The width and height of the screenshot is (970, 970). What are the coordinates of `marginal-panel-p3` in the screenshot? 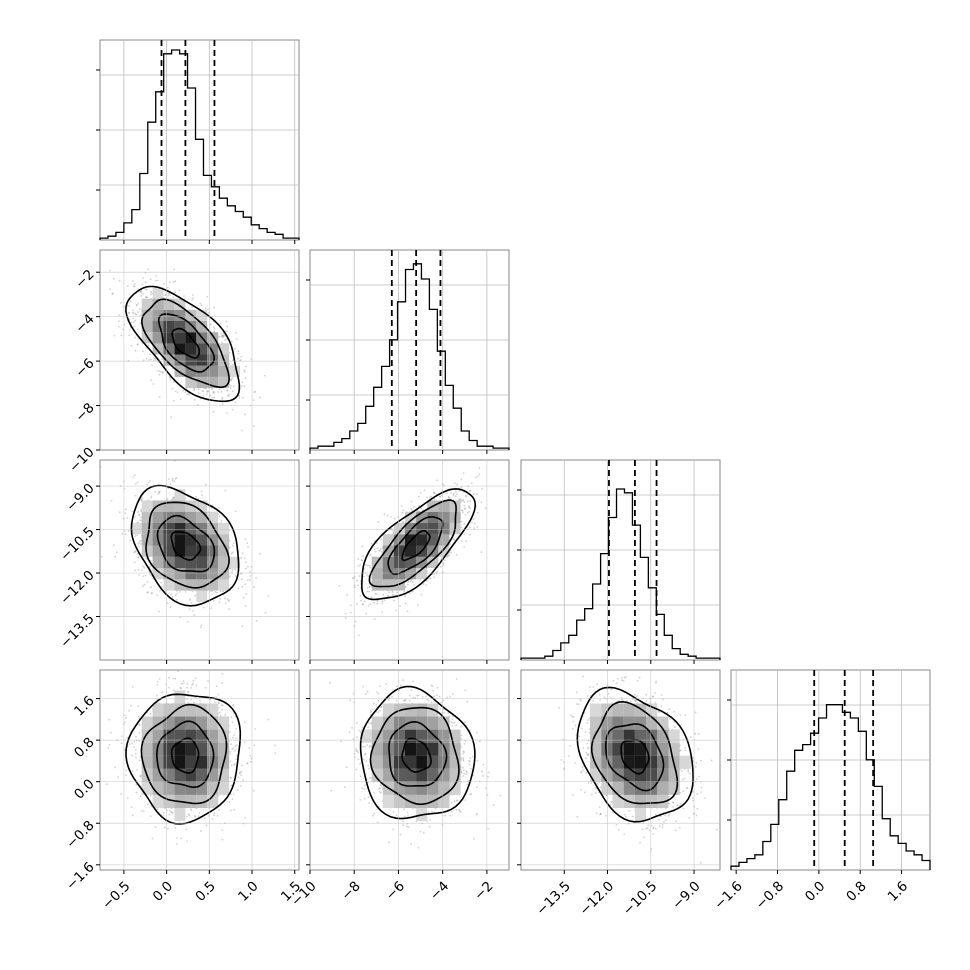 It's located at (829, 771).